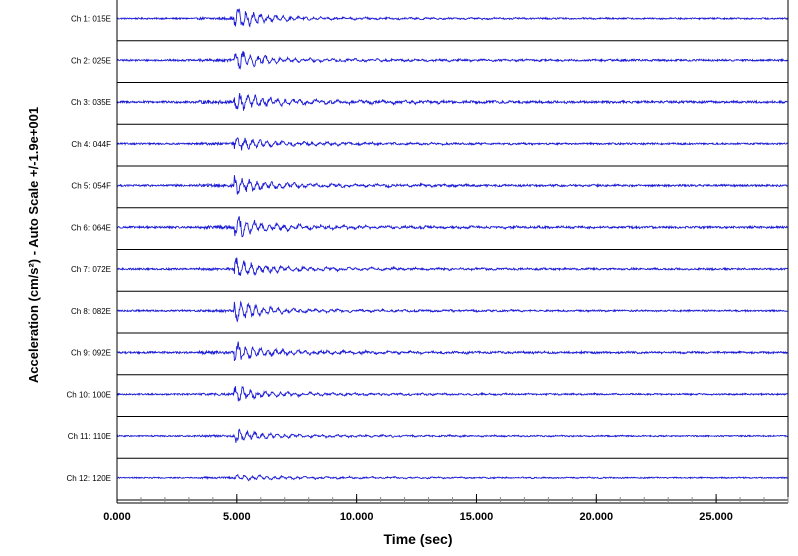 This screenshot has width=798, height=556. What do you see at coordinates (89, 478) in the screenshot?
I see `channel-label: Ch 12: 120E` at bounding box center [89, 478].